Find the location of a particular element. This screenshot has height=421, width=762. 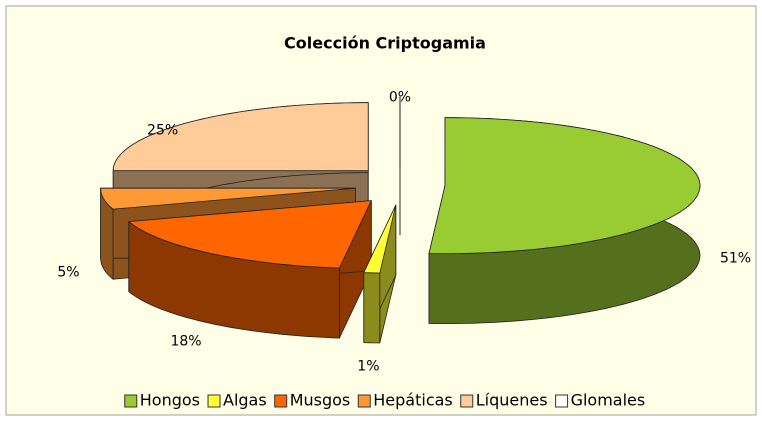

data-label: 5% is located at coordinates (68, 273).